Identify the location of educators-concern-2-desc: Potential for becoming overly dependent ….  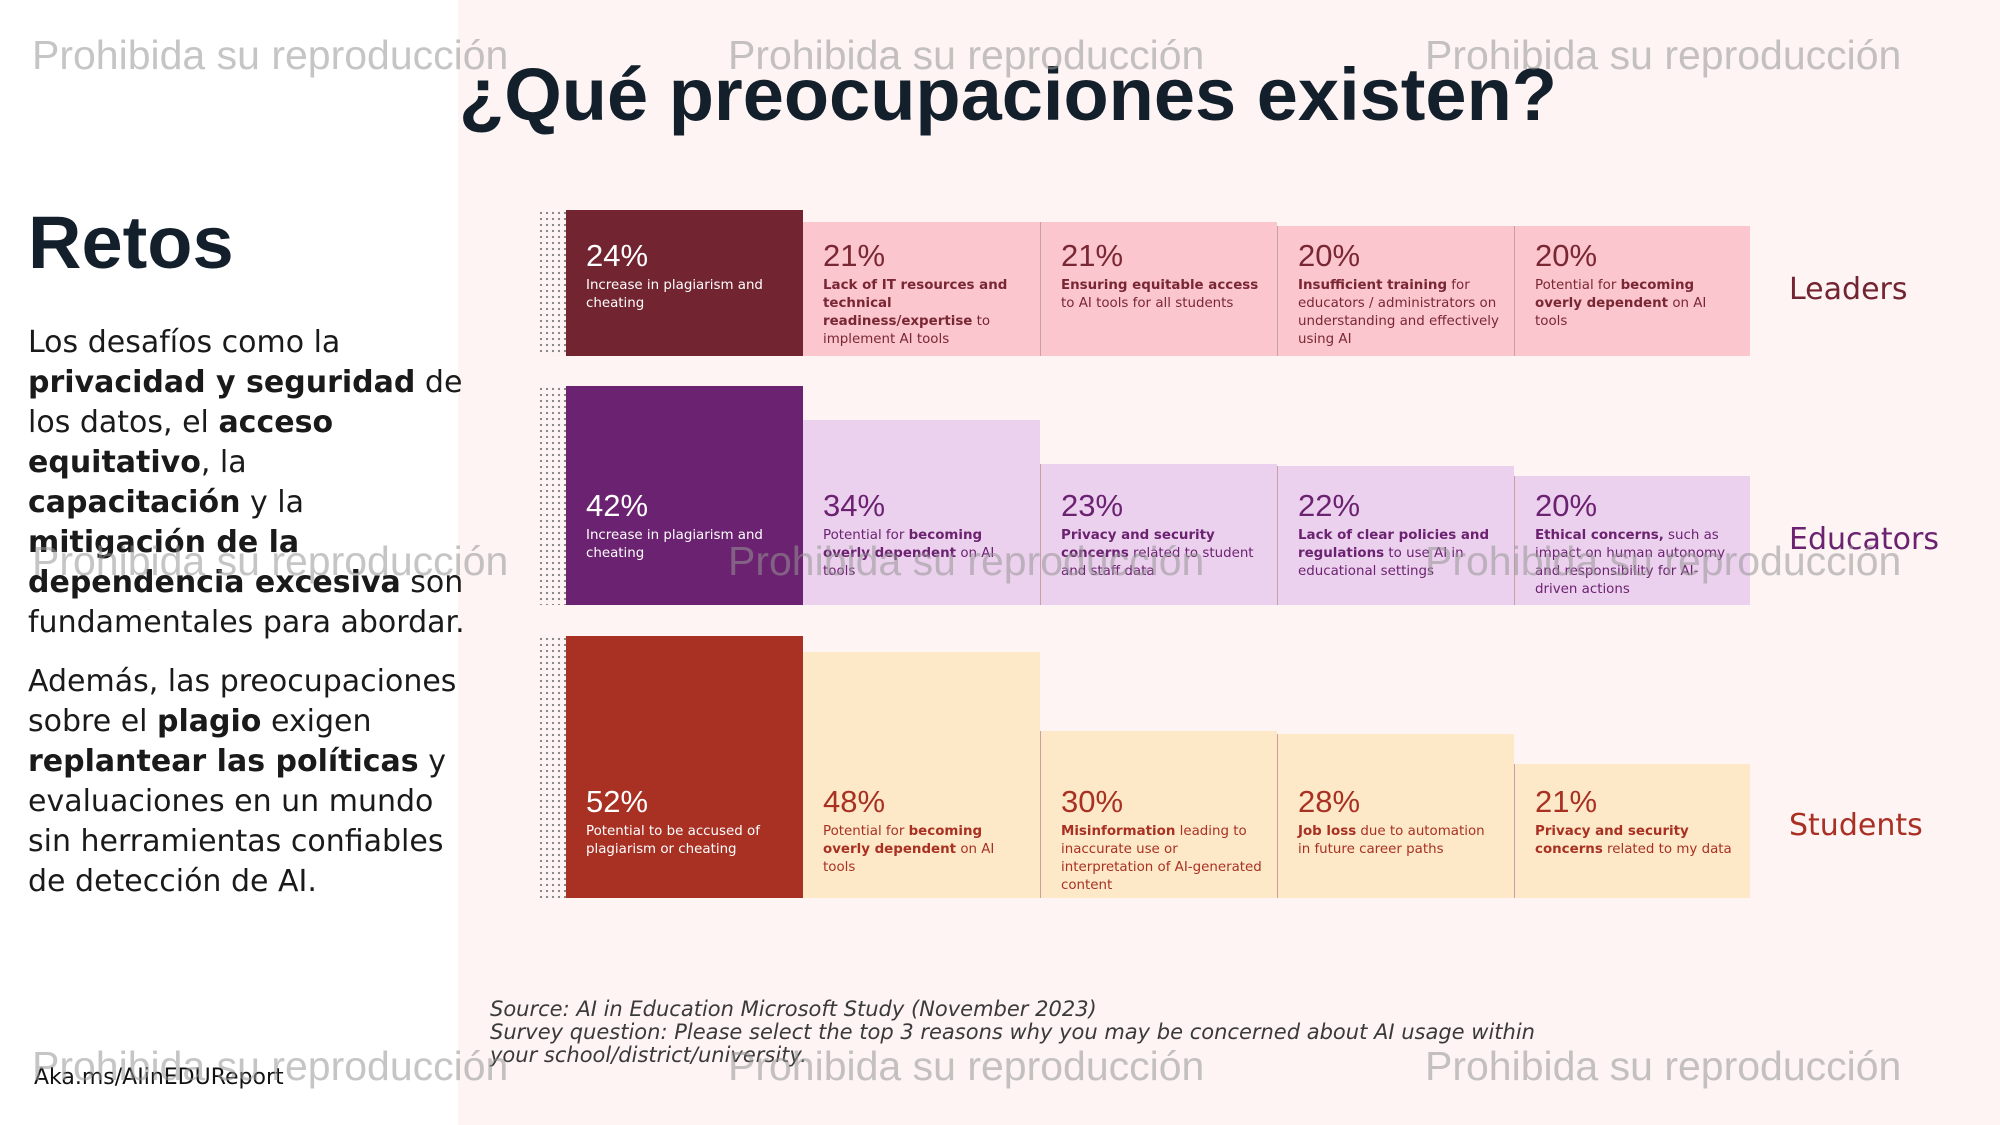
(909, 553).